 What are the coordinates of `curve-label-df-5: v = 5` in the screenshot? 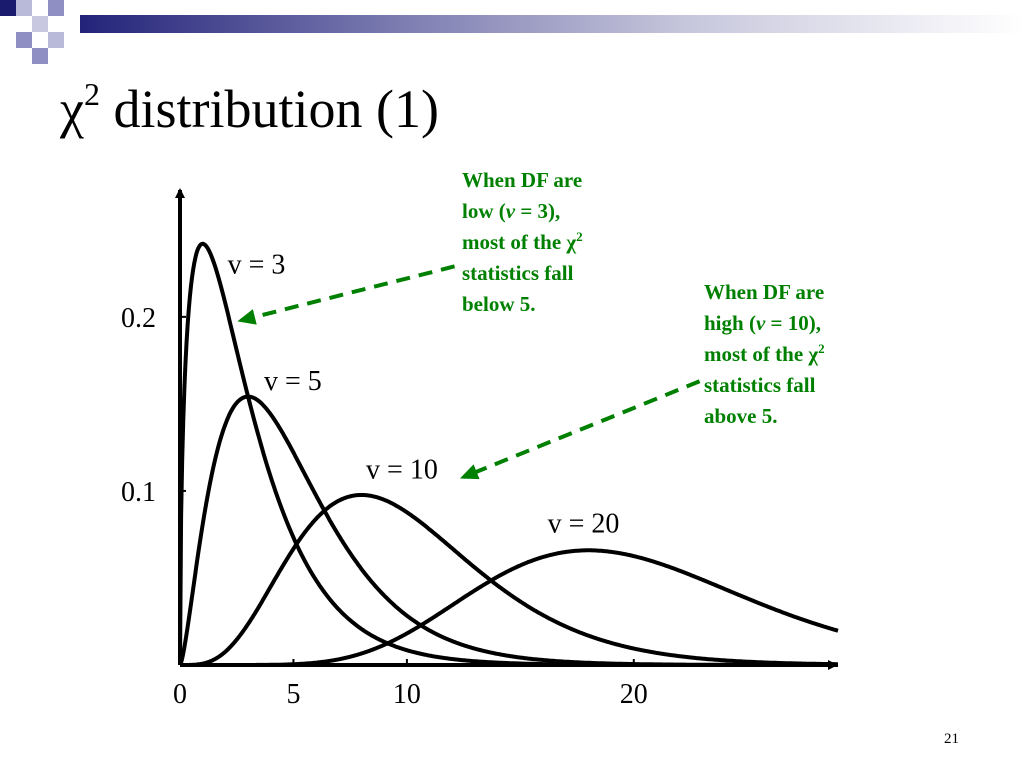 It's located at (293, 381).